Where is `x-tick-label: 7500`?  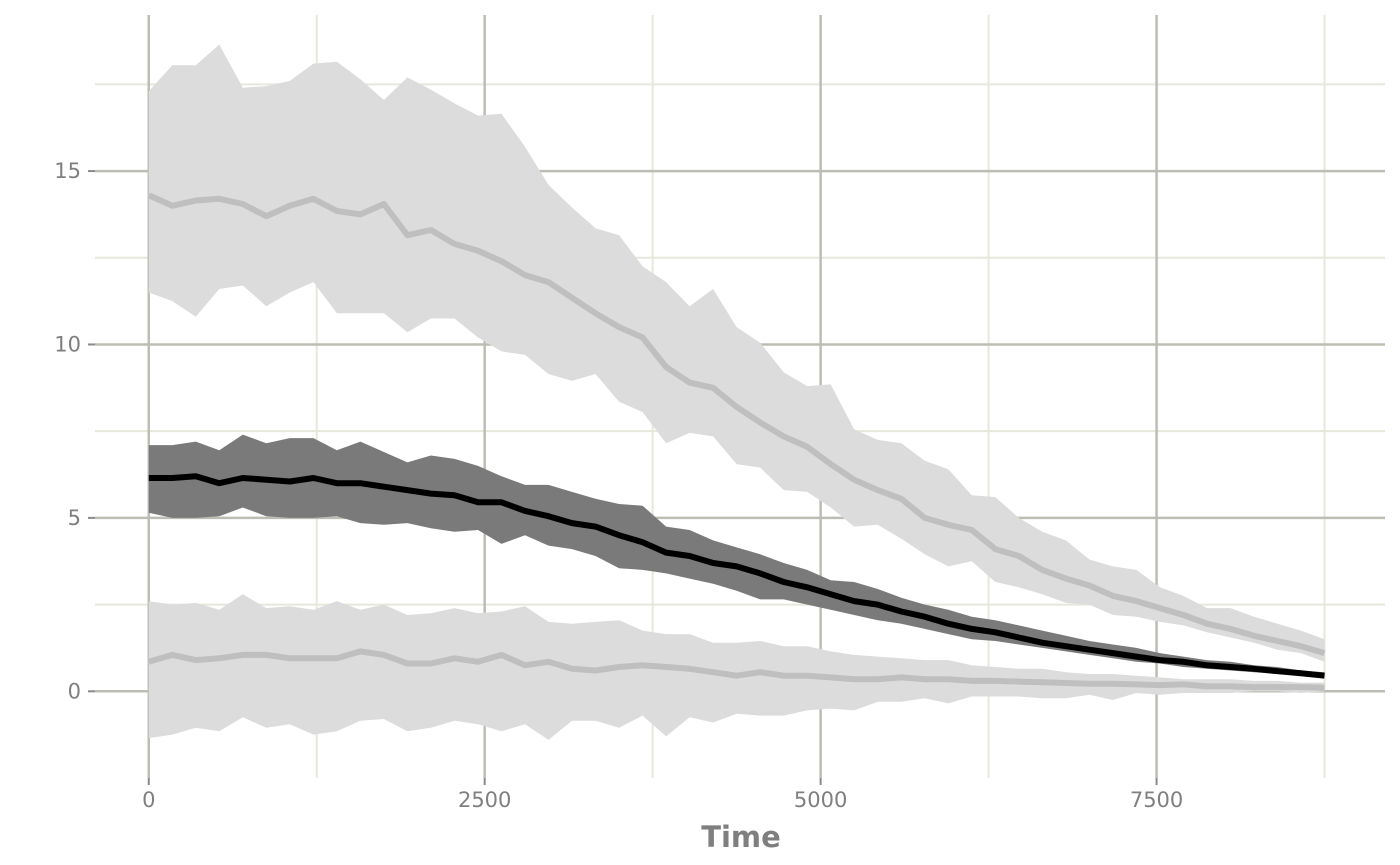
x-tick-label: 7500 is located at coordinates (1156, 800).